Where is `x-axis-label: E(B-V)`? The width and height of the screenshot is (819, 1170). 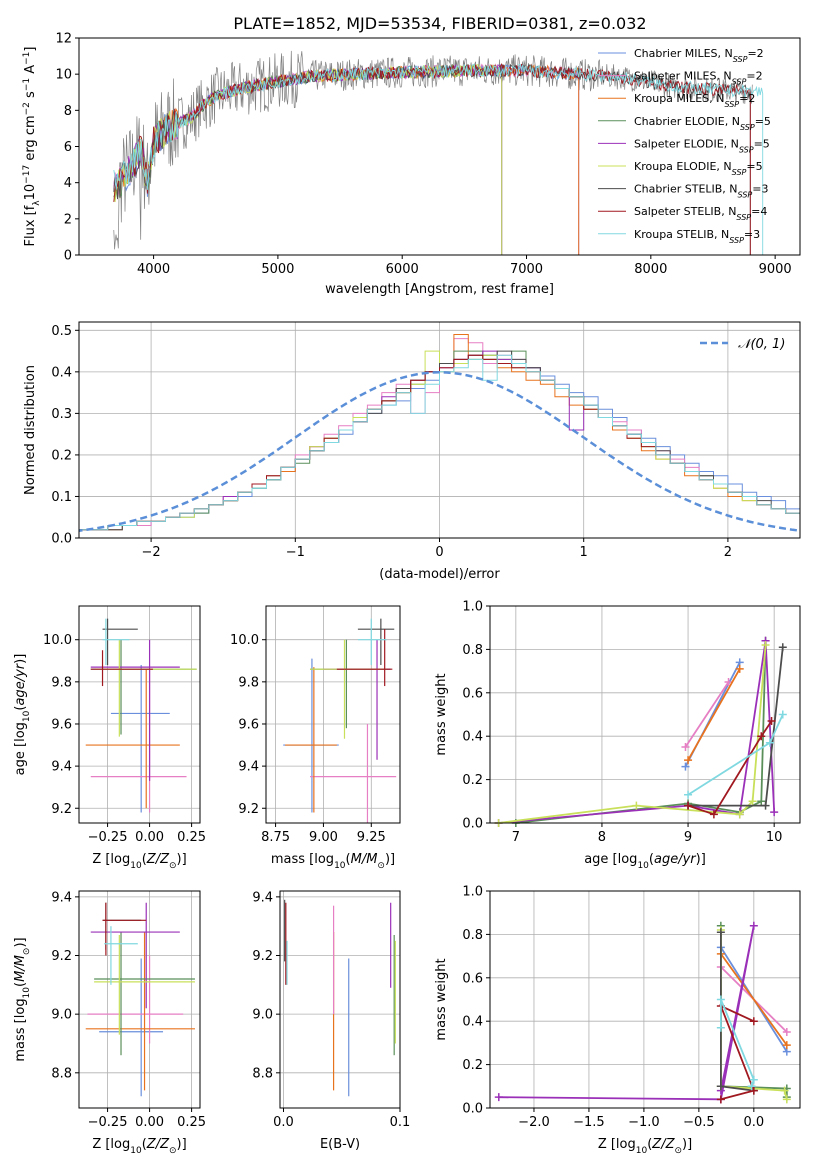
x-axis-label: E(B-V) is located at coordinates (340, 1144).